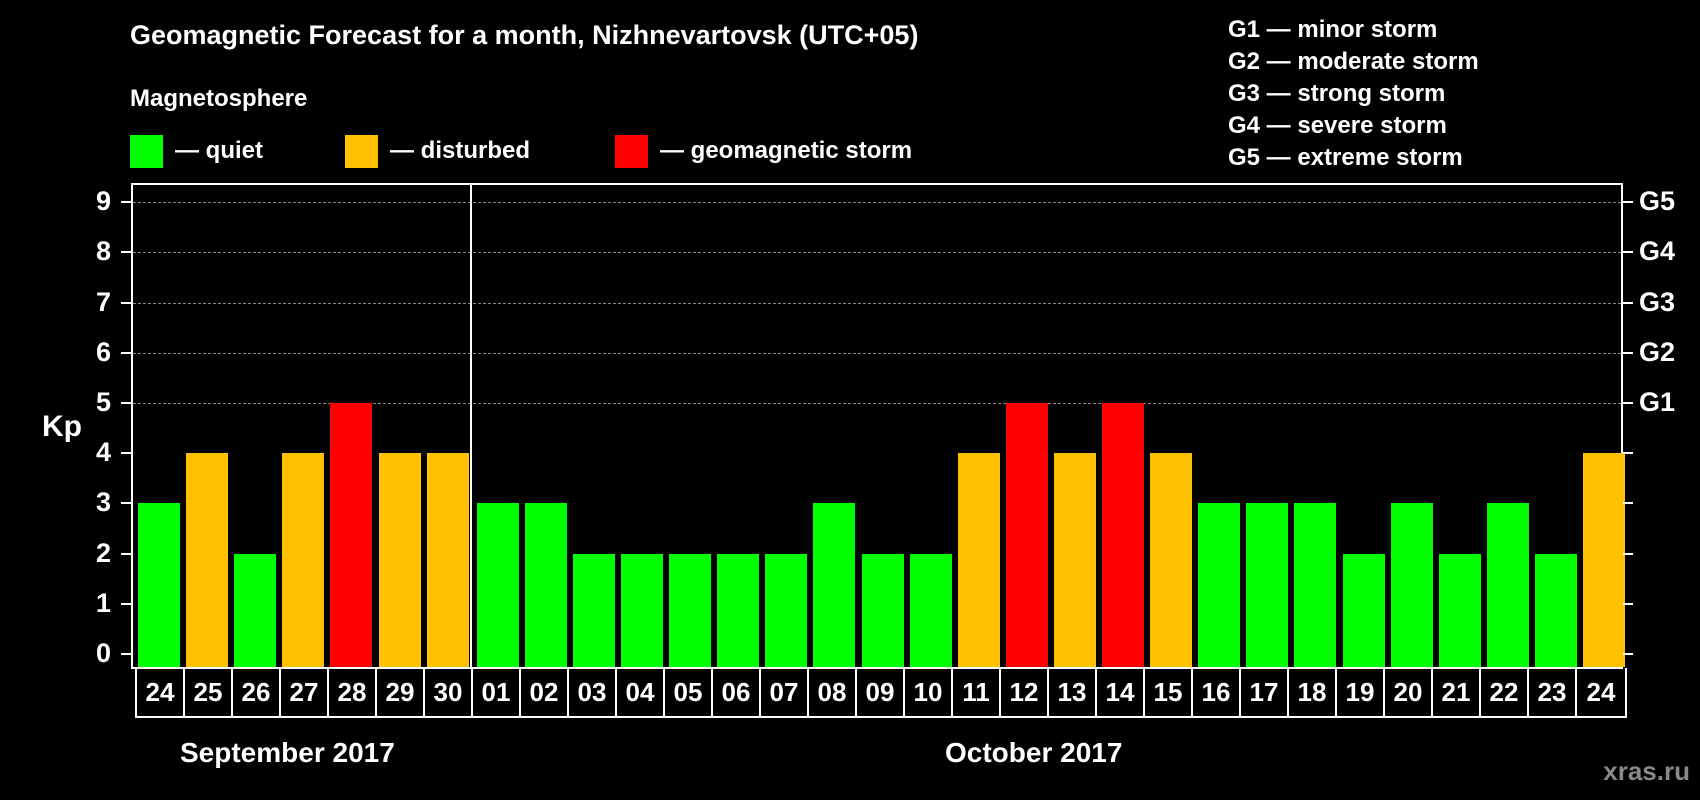 The width and height of the screenshot is (1700, 800). Describe the element at coordinates (1345, 157) in the screenshot. I see `g-scale-item: G5 — extreme storm` at that location.